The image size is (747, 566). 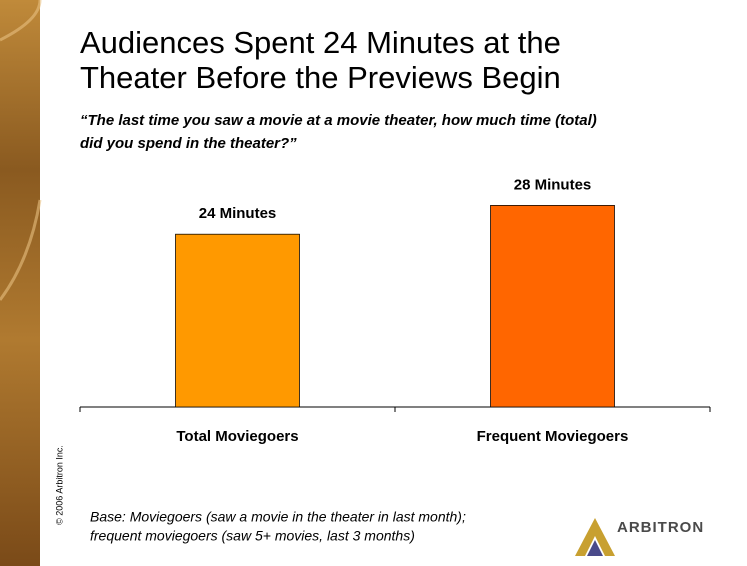 I want to click on data-label: 28 Minutes, so click(x=553, y=184).